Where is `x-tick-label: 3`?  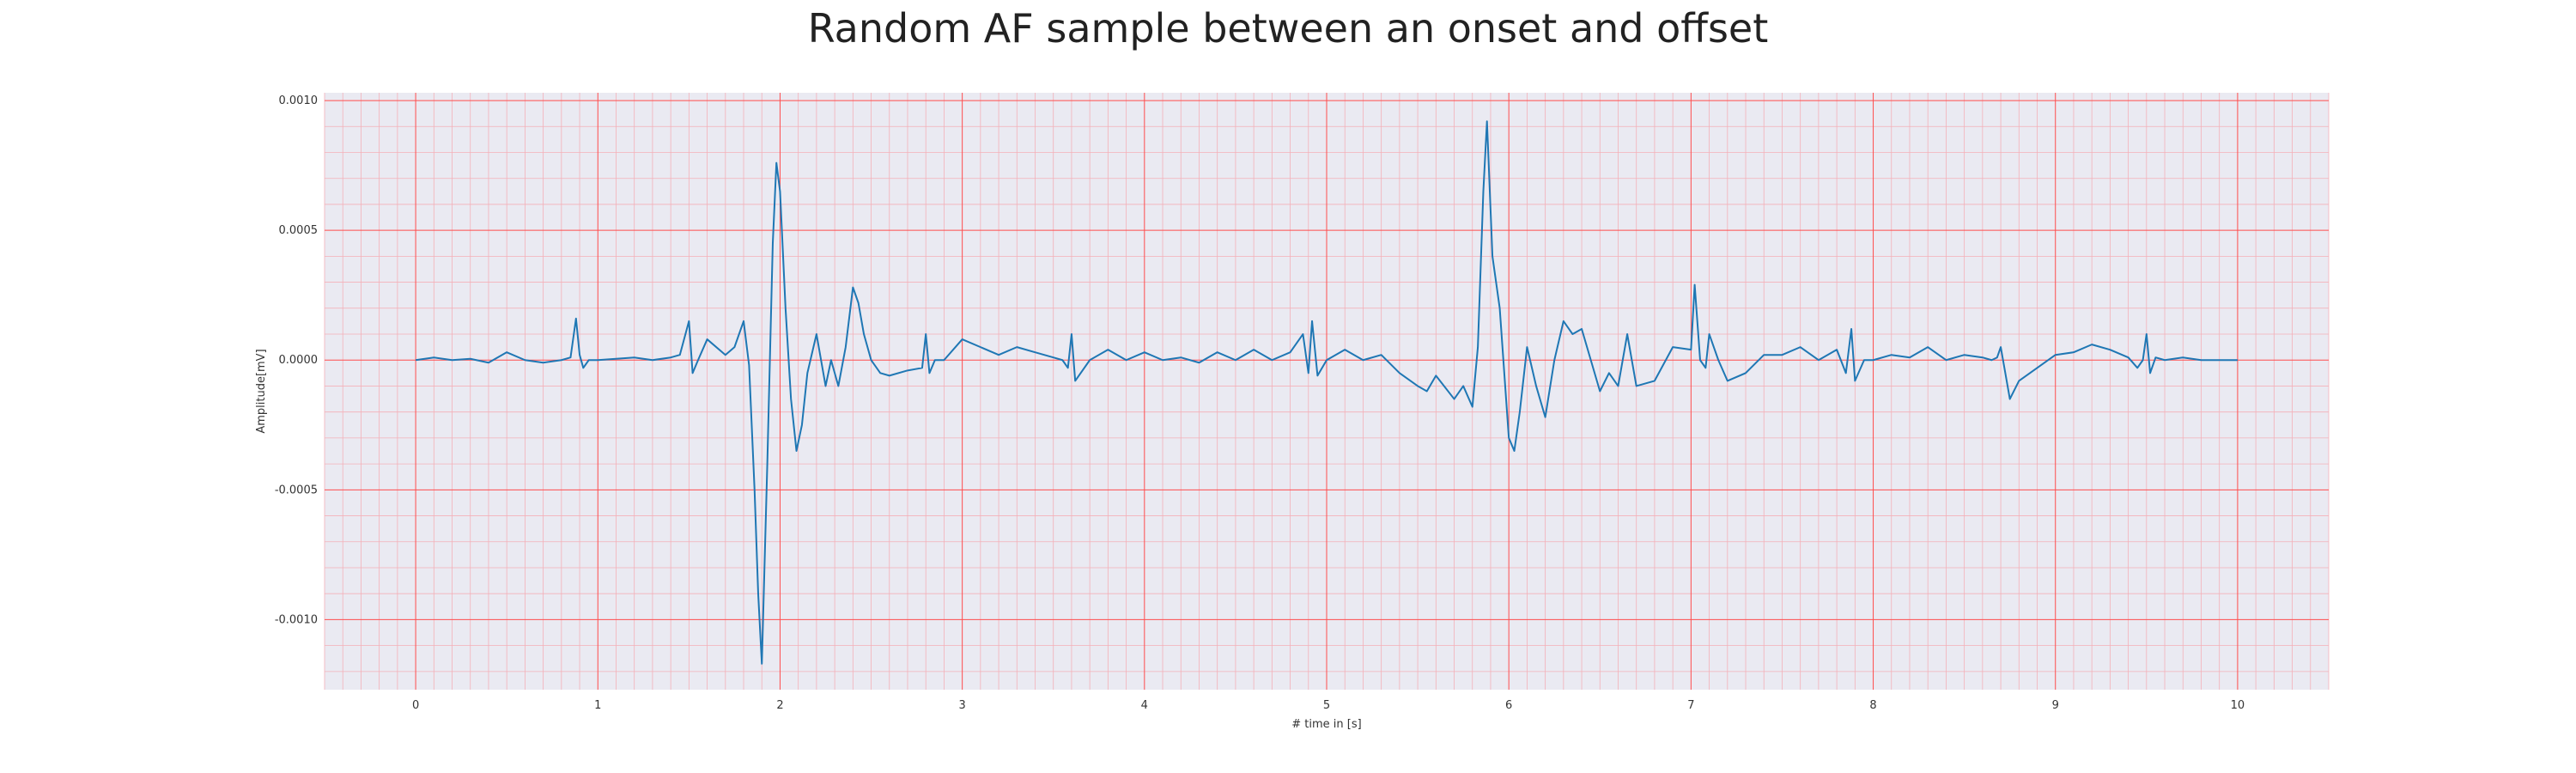
x-tick-label: 3 is located at coordinates (962, 705).